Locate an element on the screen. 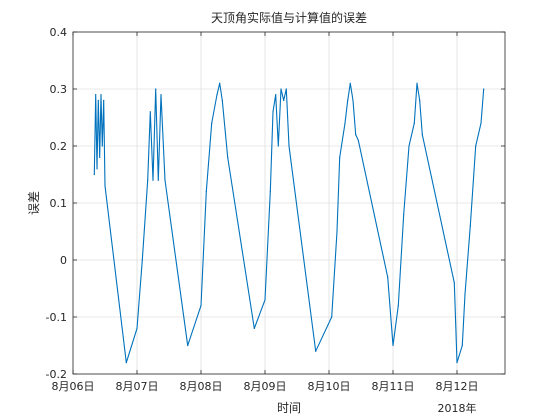 The image size is (560, 420). y-tick-label: 0.3 is located at coordinates (59, 89).